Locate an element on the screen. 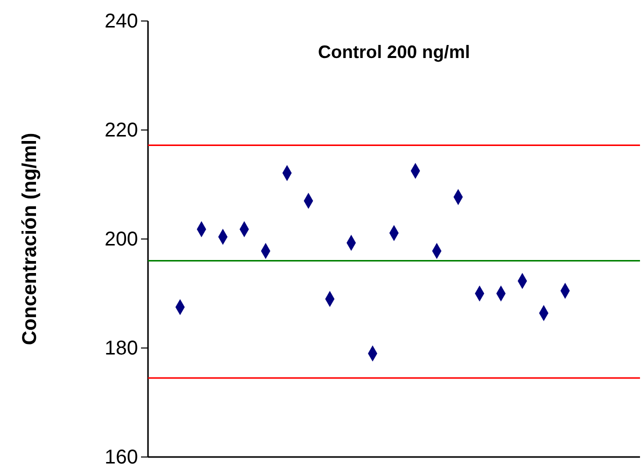  y-tick-label: 220 is located at coordinates (121, 130).